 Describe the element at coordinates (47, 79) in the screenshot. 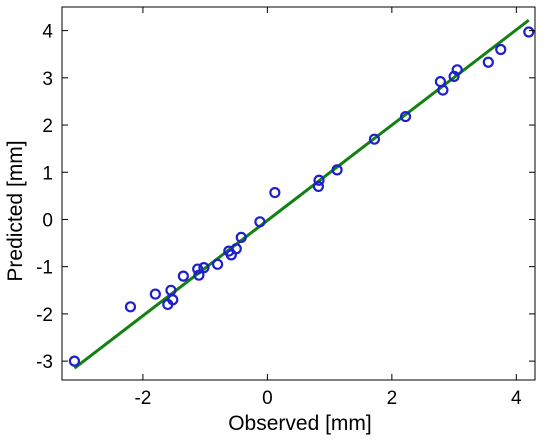

I see `y-tick-label: 3` at that location.